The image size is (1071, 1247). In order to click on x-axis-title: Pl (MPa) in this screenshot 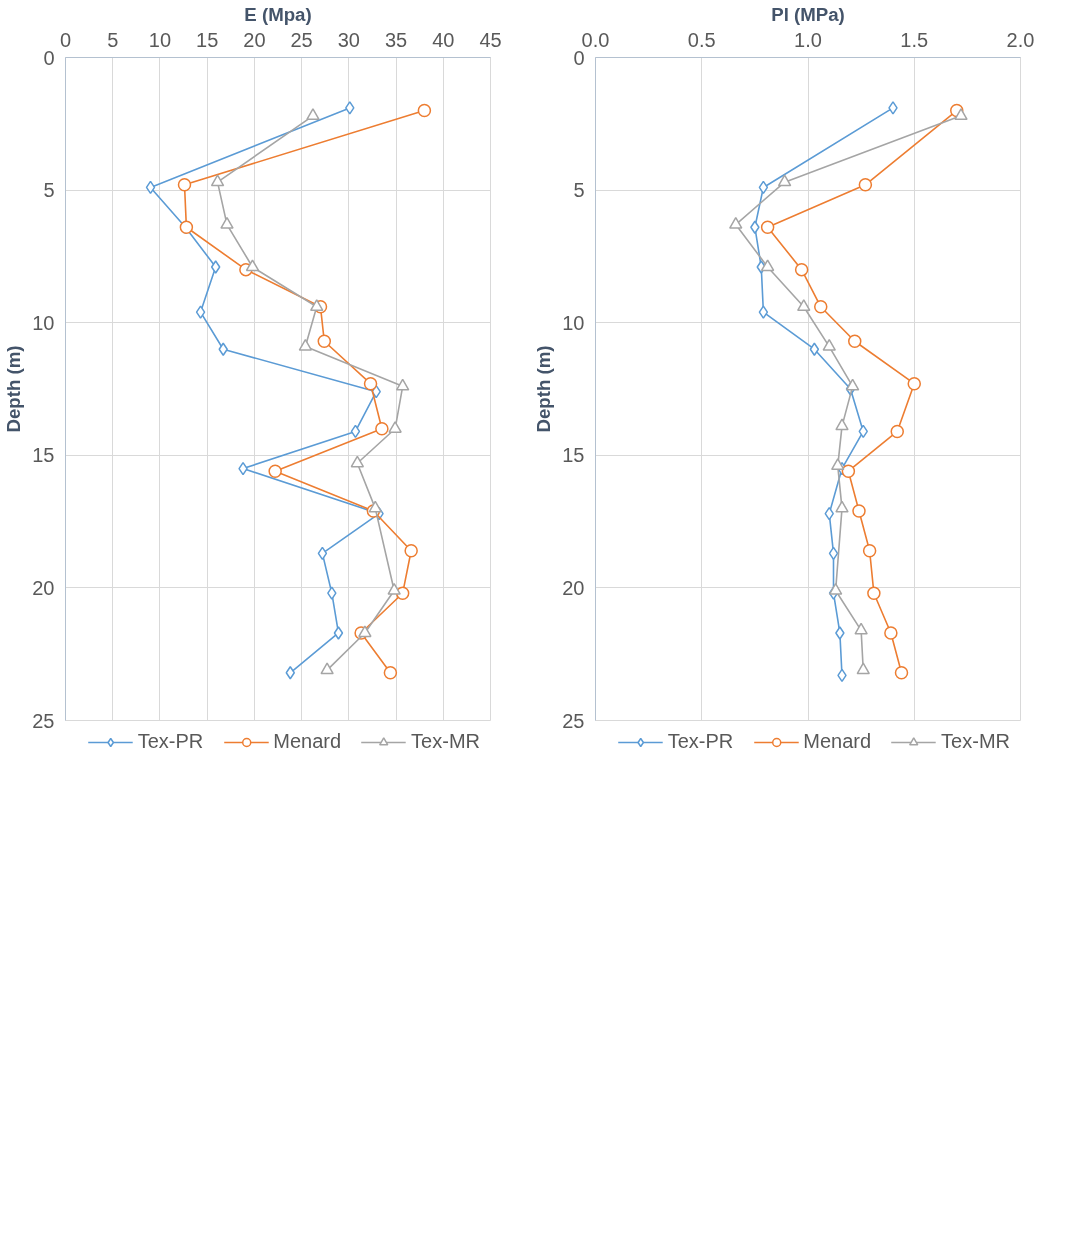, I will do `click(808, 14)`.